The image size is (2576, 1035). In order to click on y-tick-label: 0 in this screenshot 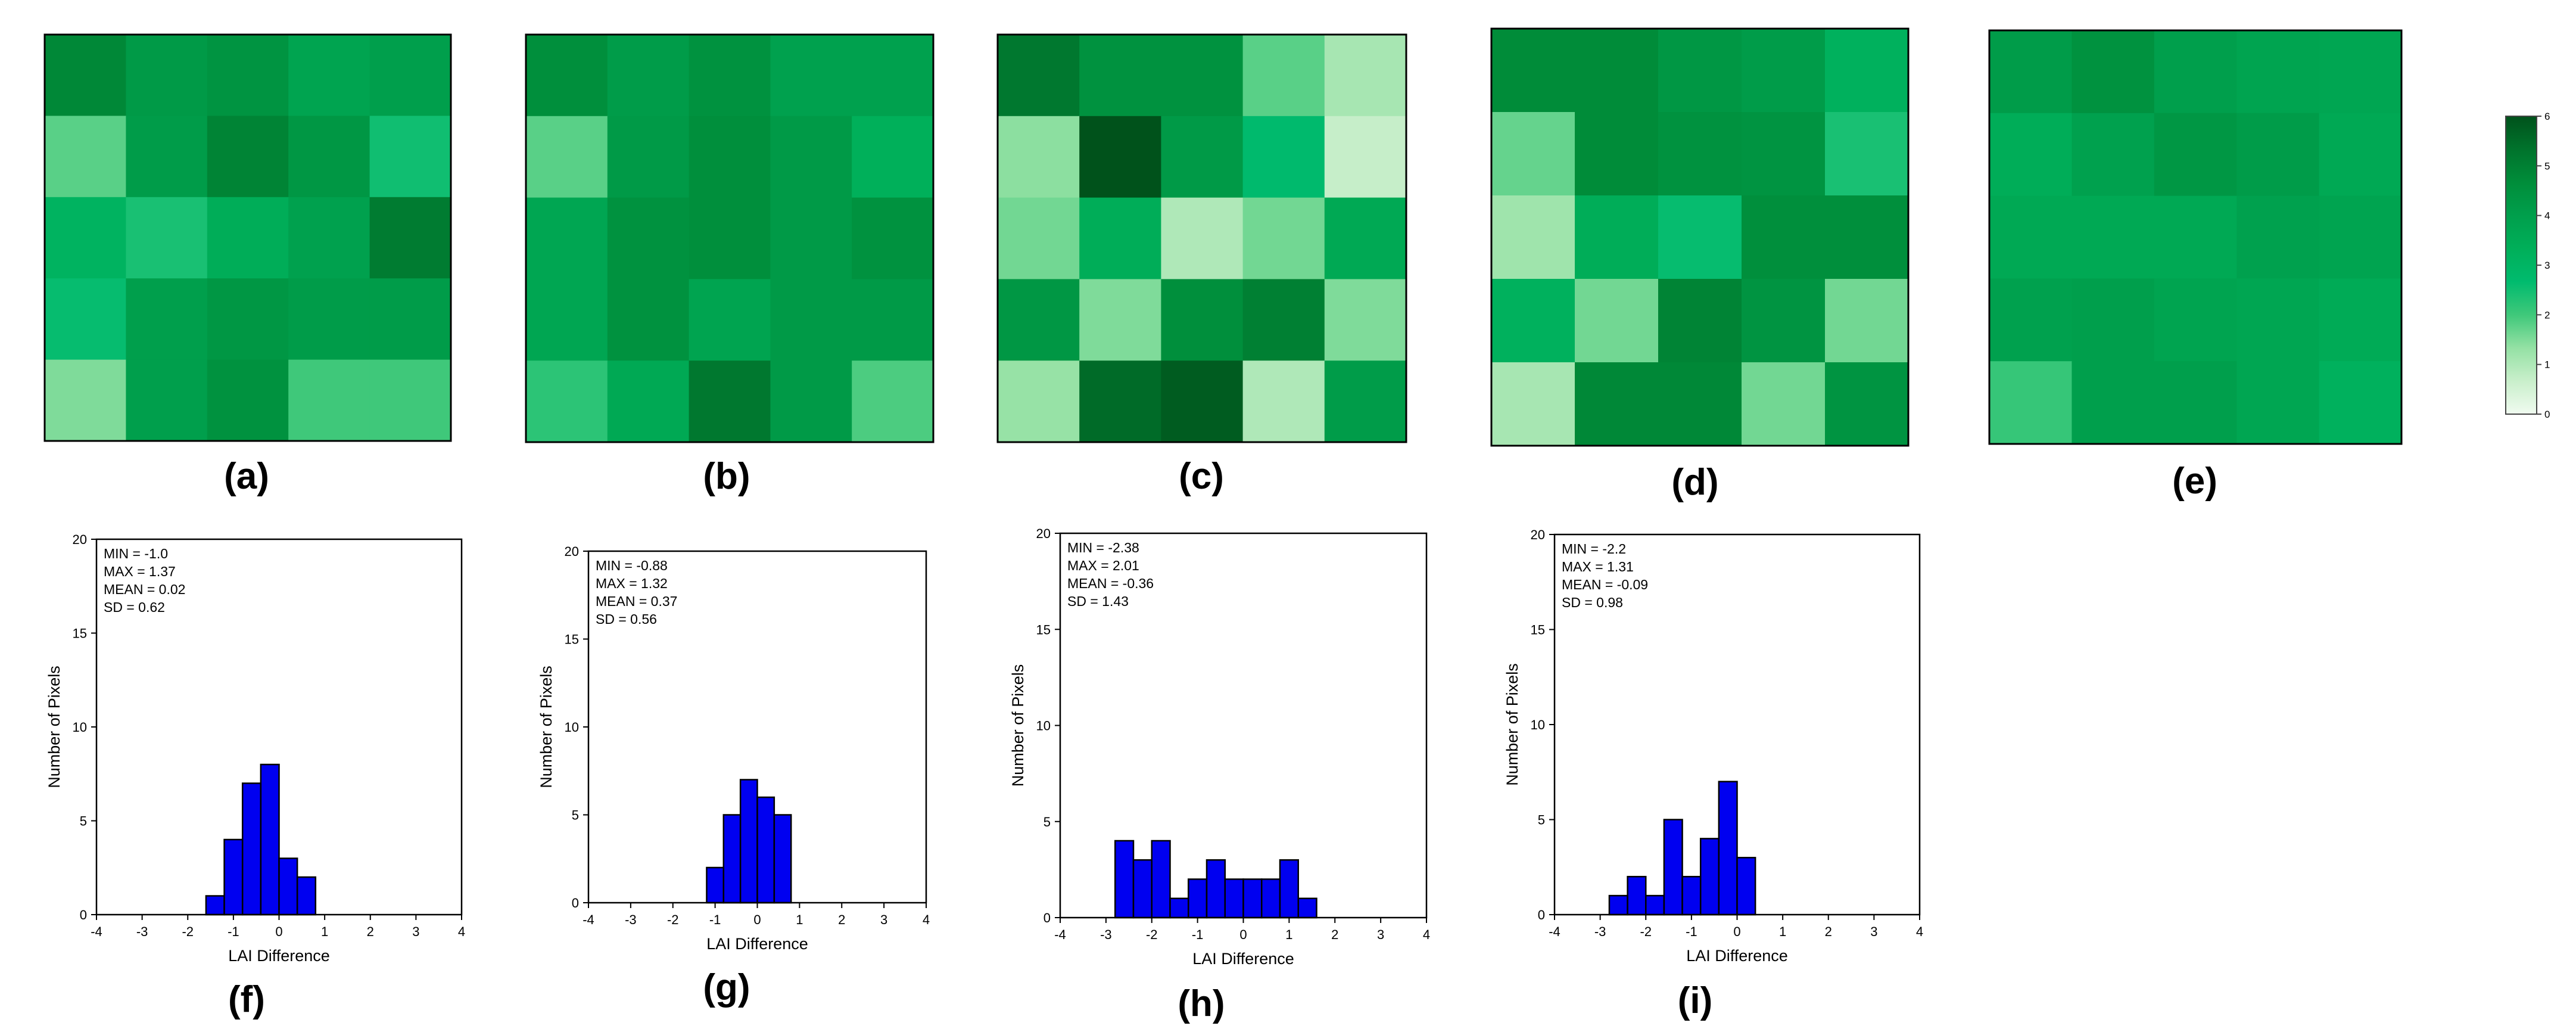, I will do `click(1047, 917)`.